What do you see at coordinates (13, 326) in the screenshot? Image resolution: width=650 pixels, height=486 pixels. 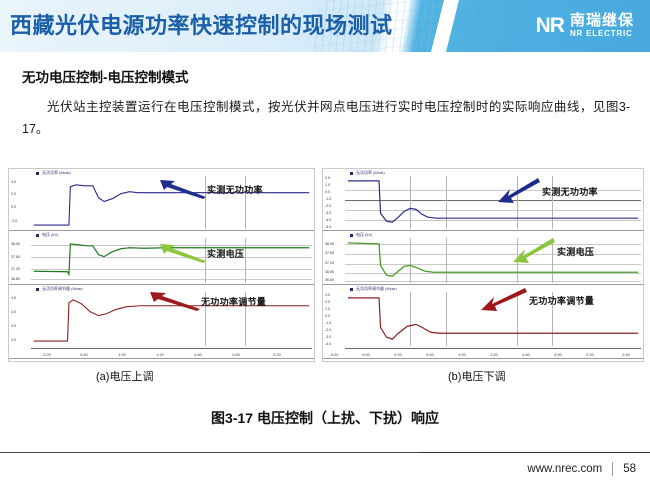 I see `y-tick-label: 3.5` at bounding box center [13, 326].